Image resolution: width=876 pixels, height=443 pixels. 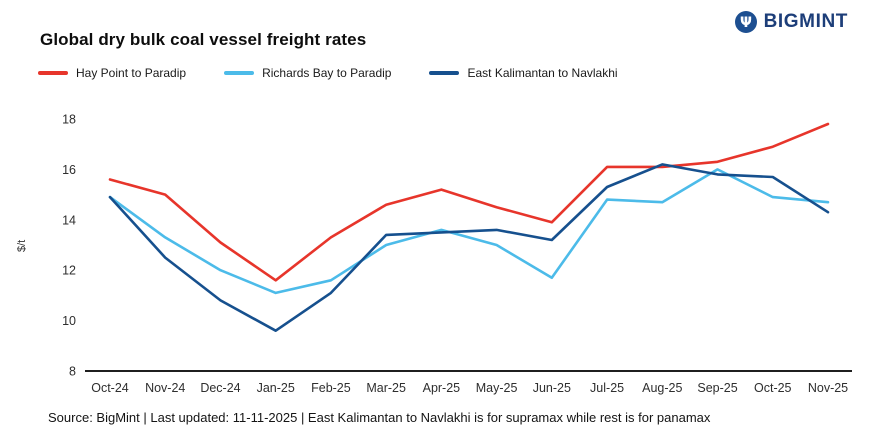 I want to click on legend-label: Richards Bay to Paradip, so click(x=327, y=73).